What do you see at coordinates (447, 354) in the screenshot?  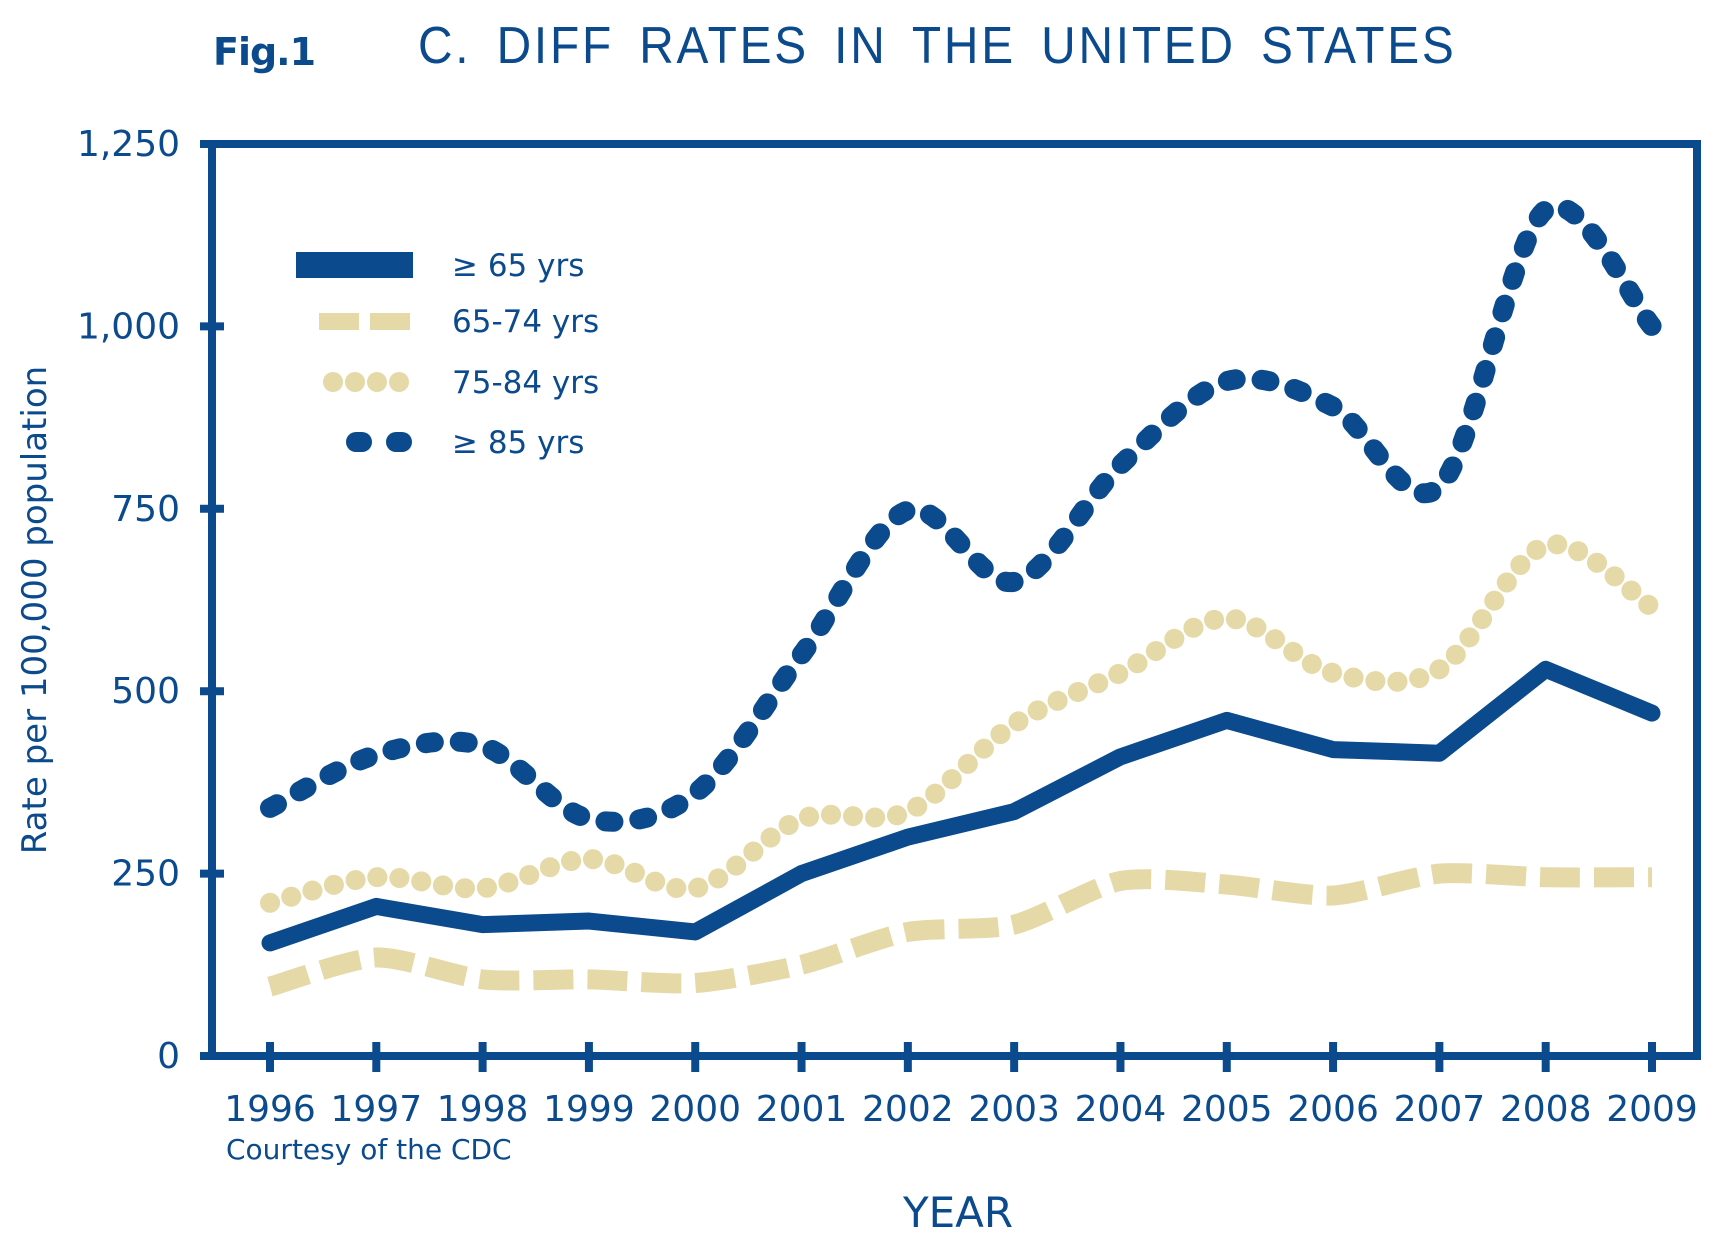 I see `legend: ≥ 65 yrs 65-74 yrs 75-84 yrs ≥ 85 yrs` at bounding box center [447, 354].